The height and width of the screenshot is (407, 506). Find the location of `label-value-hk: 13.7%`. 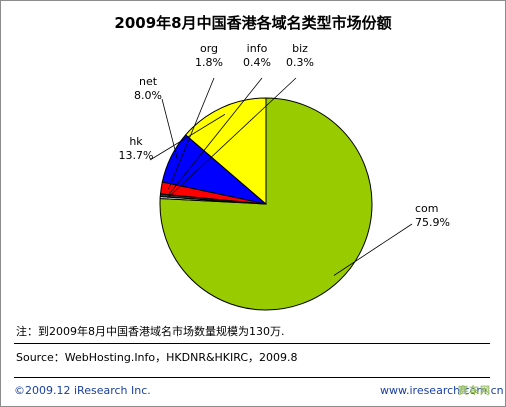

label-value-hk: 13.7% is located at coordinates (136, 155).